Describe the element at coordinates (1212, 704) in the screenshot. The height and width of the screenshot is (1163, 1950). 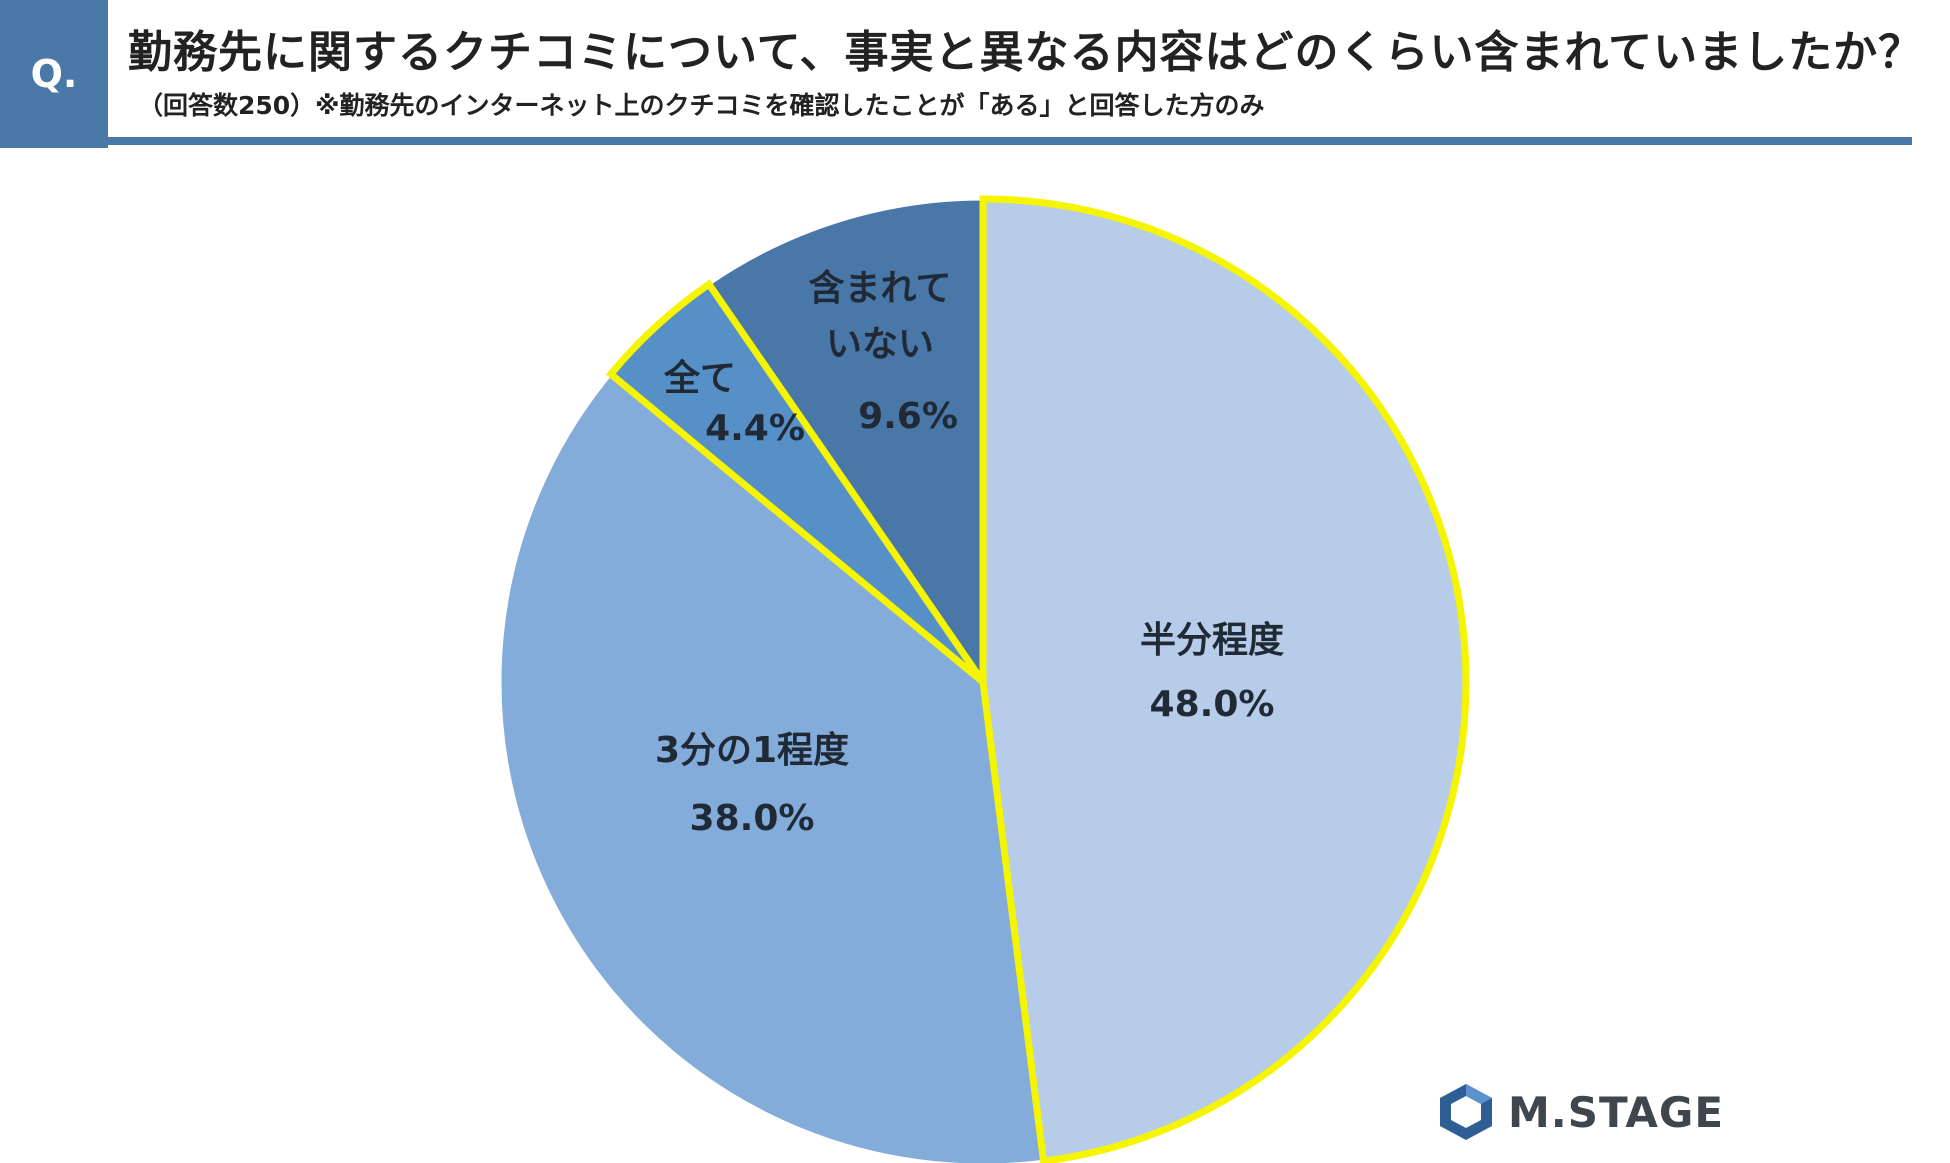
I see `slice-label-half-value: 48.0%` at that location.